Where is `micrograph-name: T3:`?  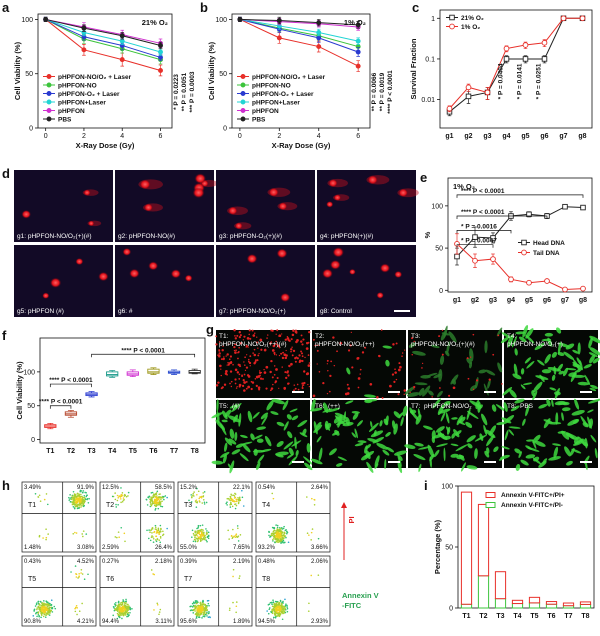
micrograph-name: T3: is located at coordinates (416, 336).